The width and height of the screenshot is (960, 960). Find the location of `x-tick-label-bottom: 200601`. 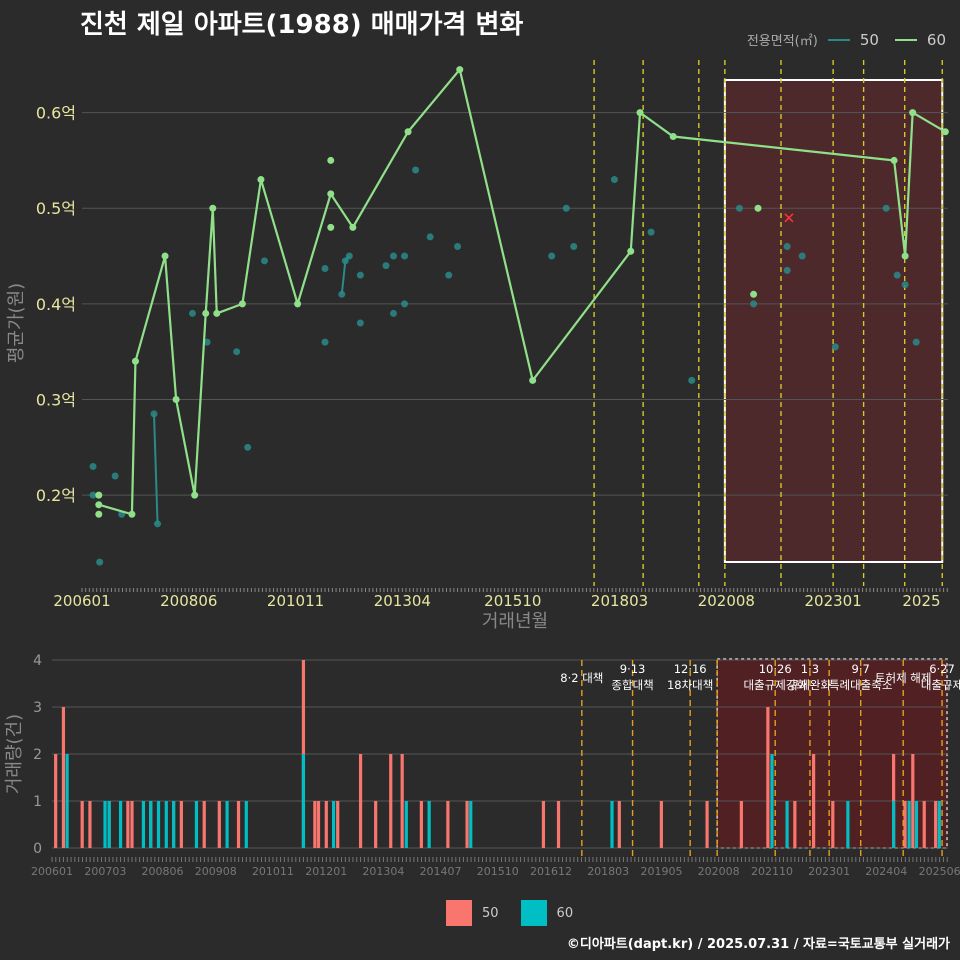

x-tick-label-bottom: 200601 is located at coordinates (52, 871).